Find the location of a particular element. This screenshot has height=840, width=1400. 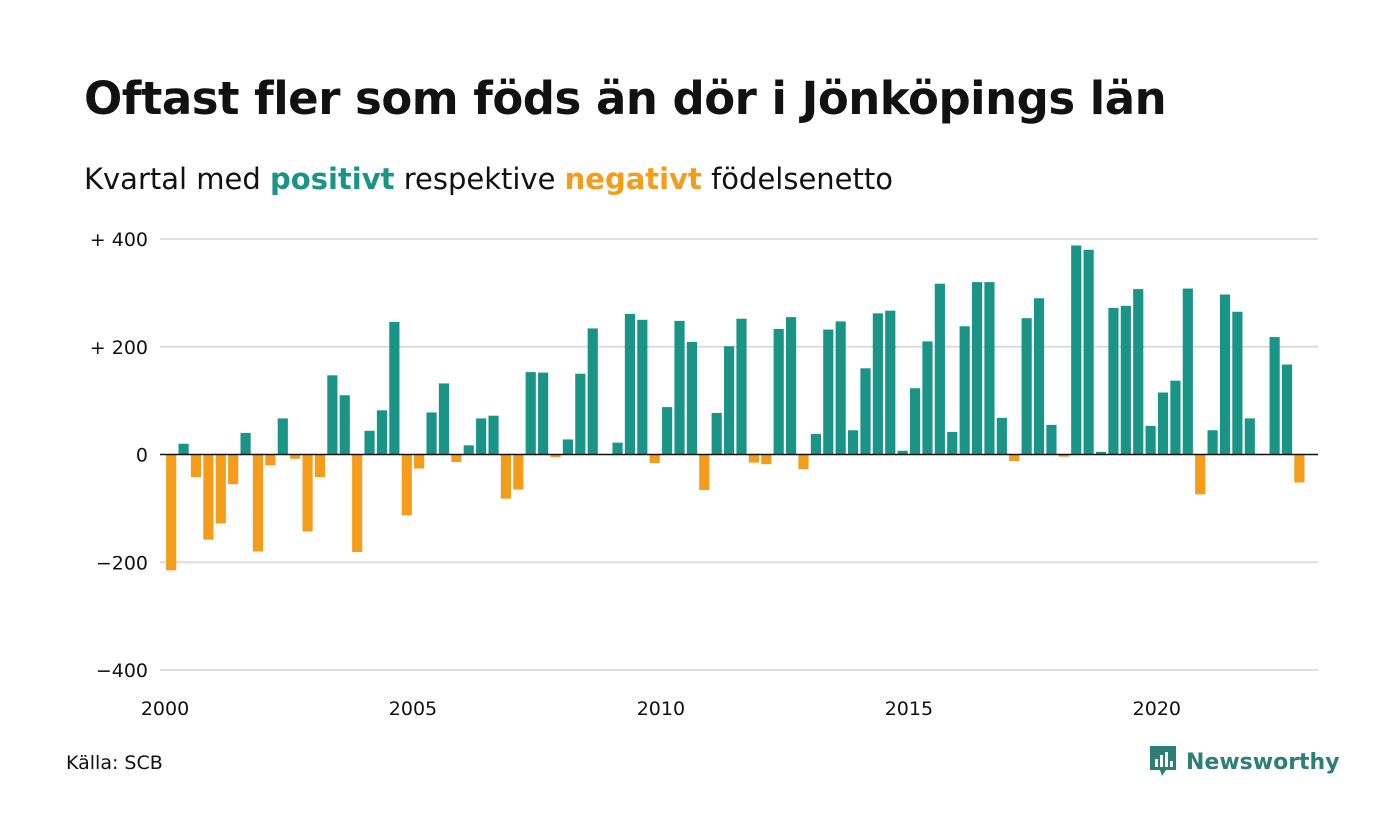

newsworthy-logo: Newsworthy is located at coordinates (1244, 762).